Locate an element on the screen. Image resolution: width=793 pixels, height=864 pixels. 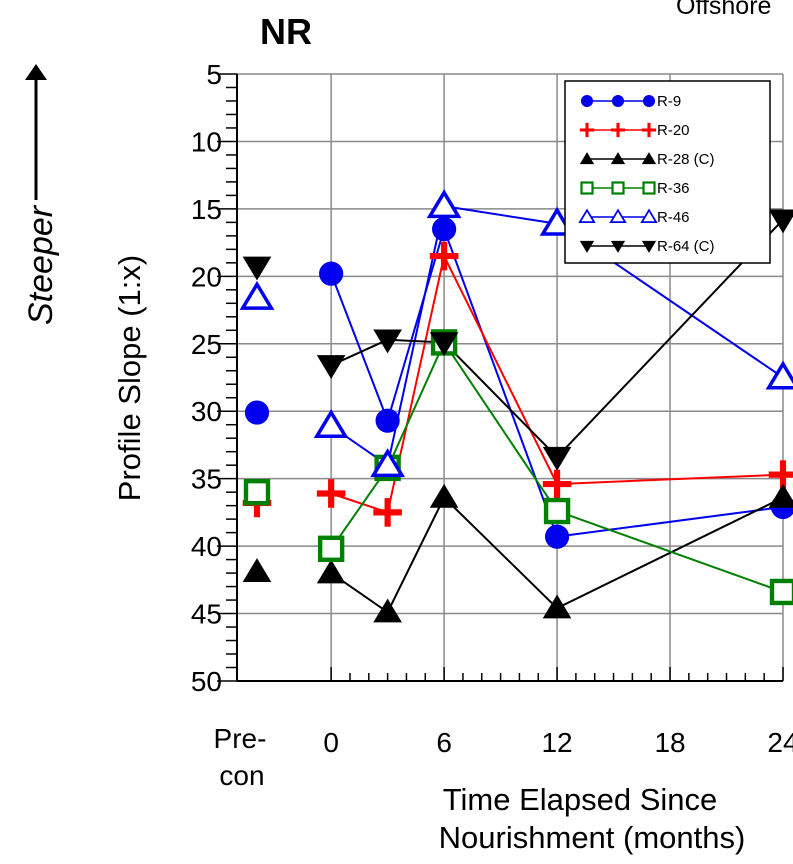
legend-box is located at coordinates (667, 172).